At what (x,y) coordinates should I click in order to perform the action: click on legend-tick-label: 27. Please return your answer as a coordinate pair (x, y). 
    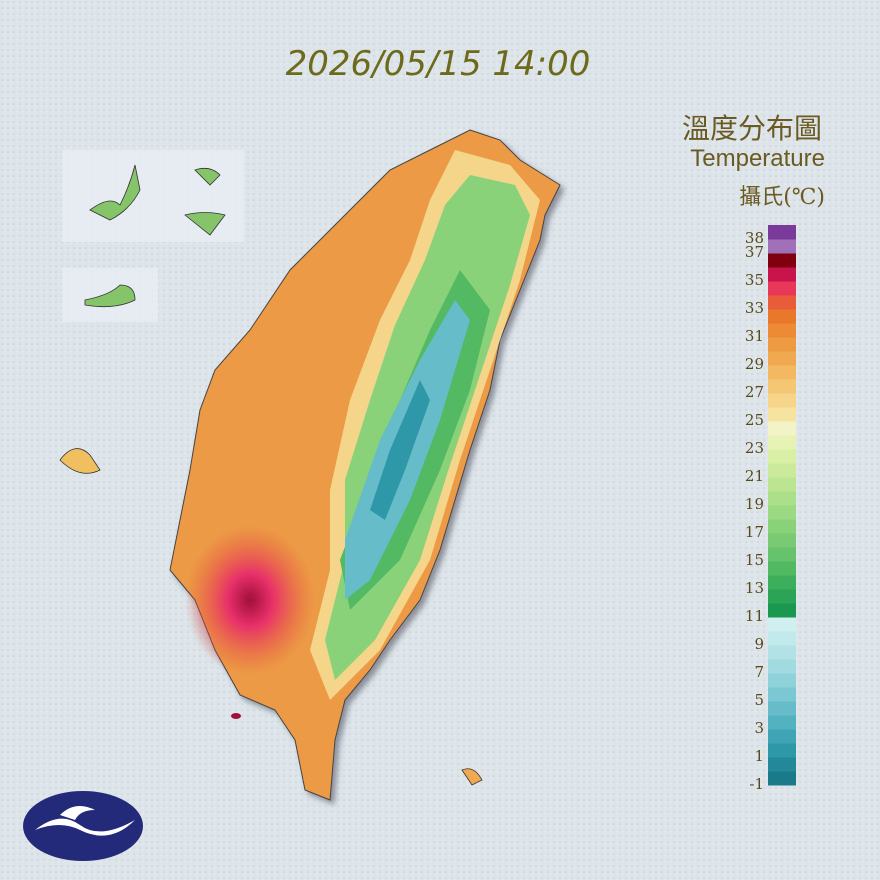
    Looking at the image, I should click on (754, 392).